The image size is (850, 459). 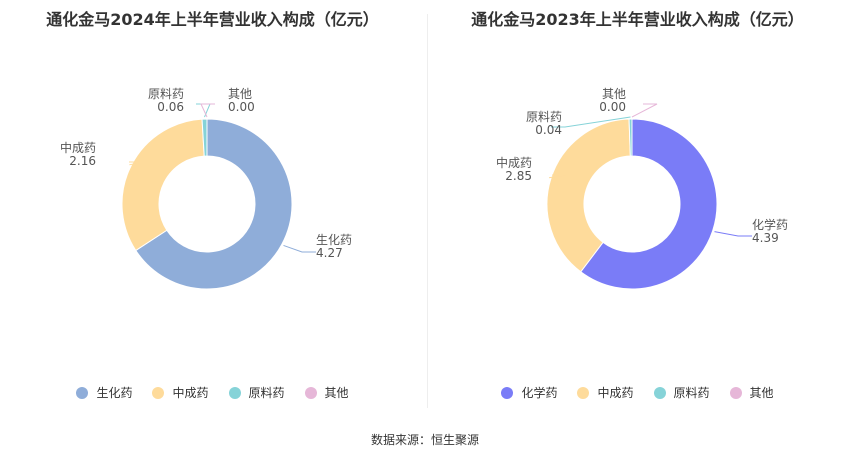 What do you see at coordinates (637, 392) in the screenshot?
I see `chart-legend: 化学药 中成药 原料药 其他` at bounding box center [637, 392].